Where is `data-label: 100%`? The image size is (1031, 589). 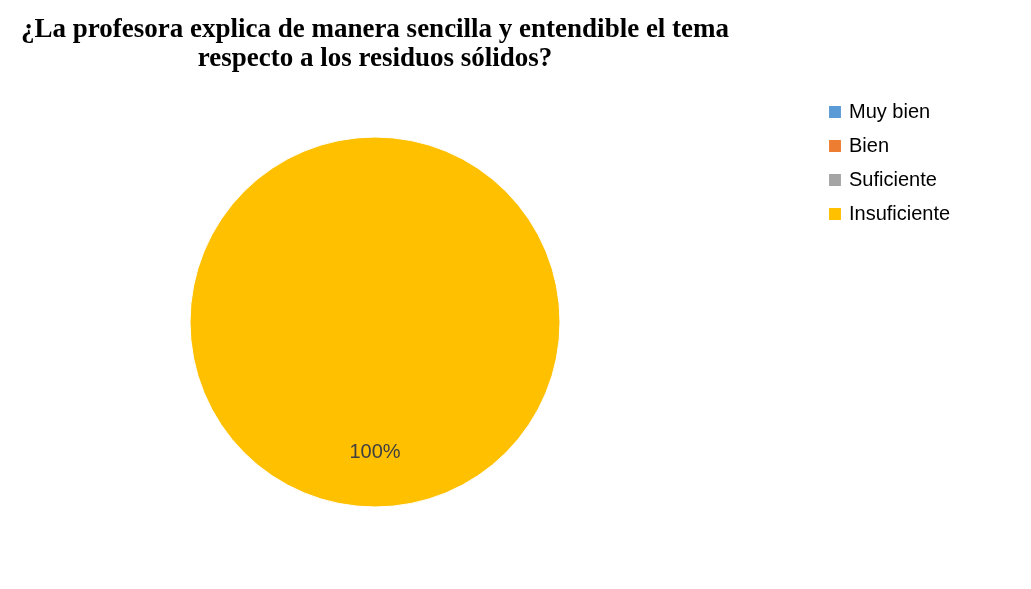
data-label: 100% is located at coordinates (375, 450).